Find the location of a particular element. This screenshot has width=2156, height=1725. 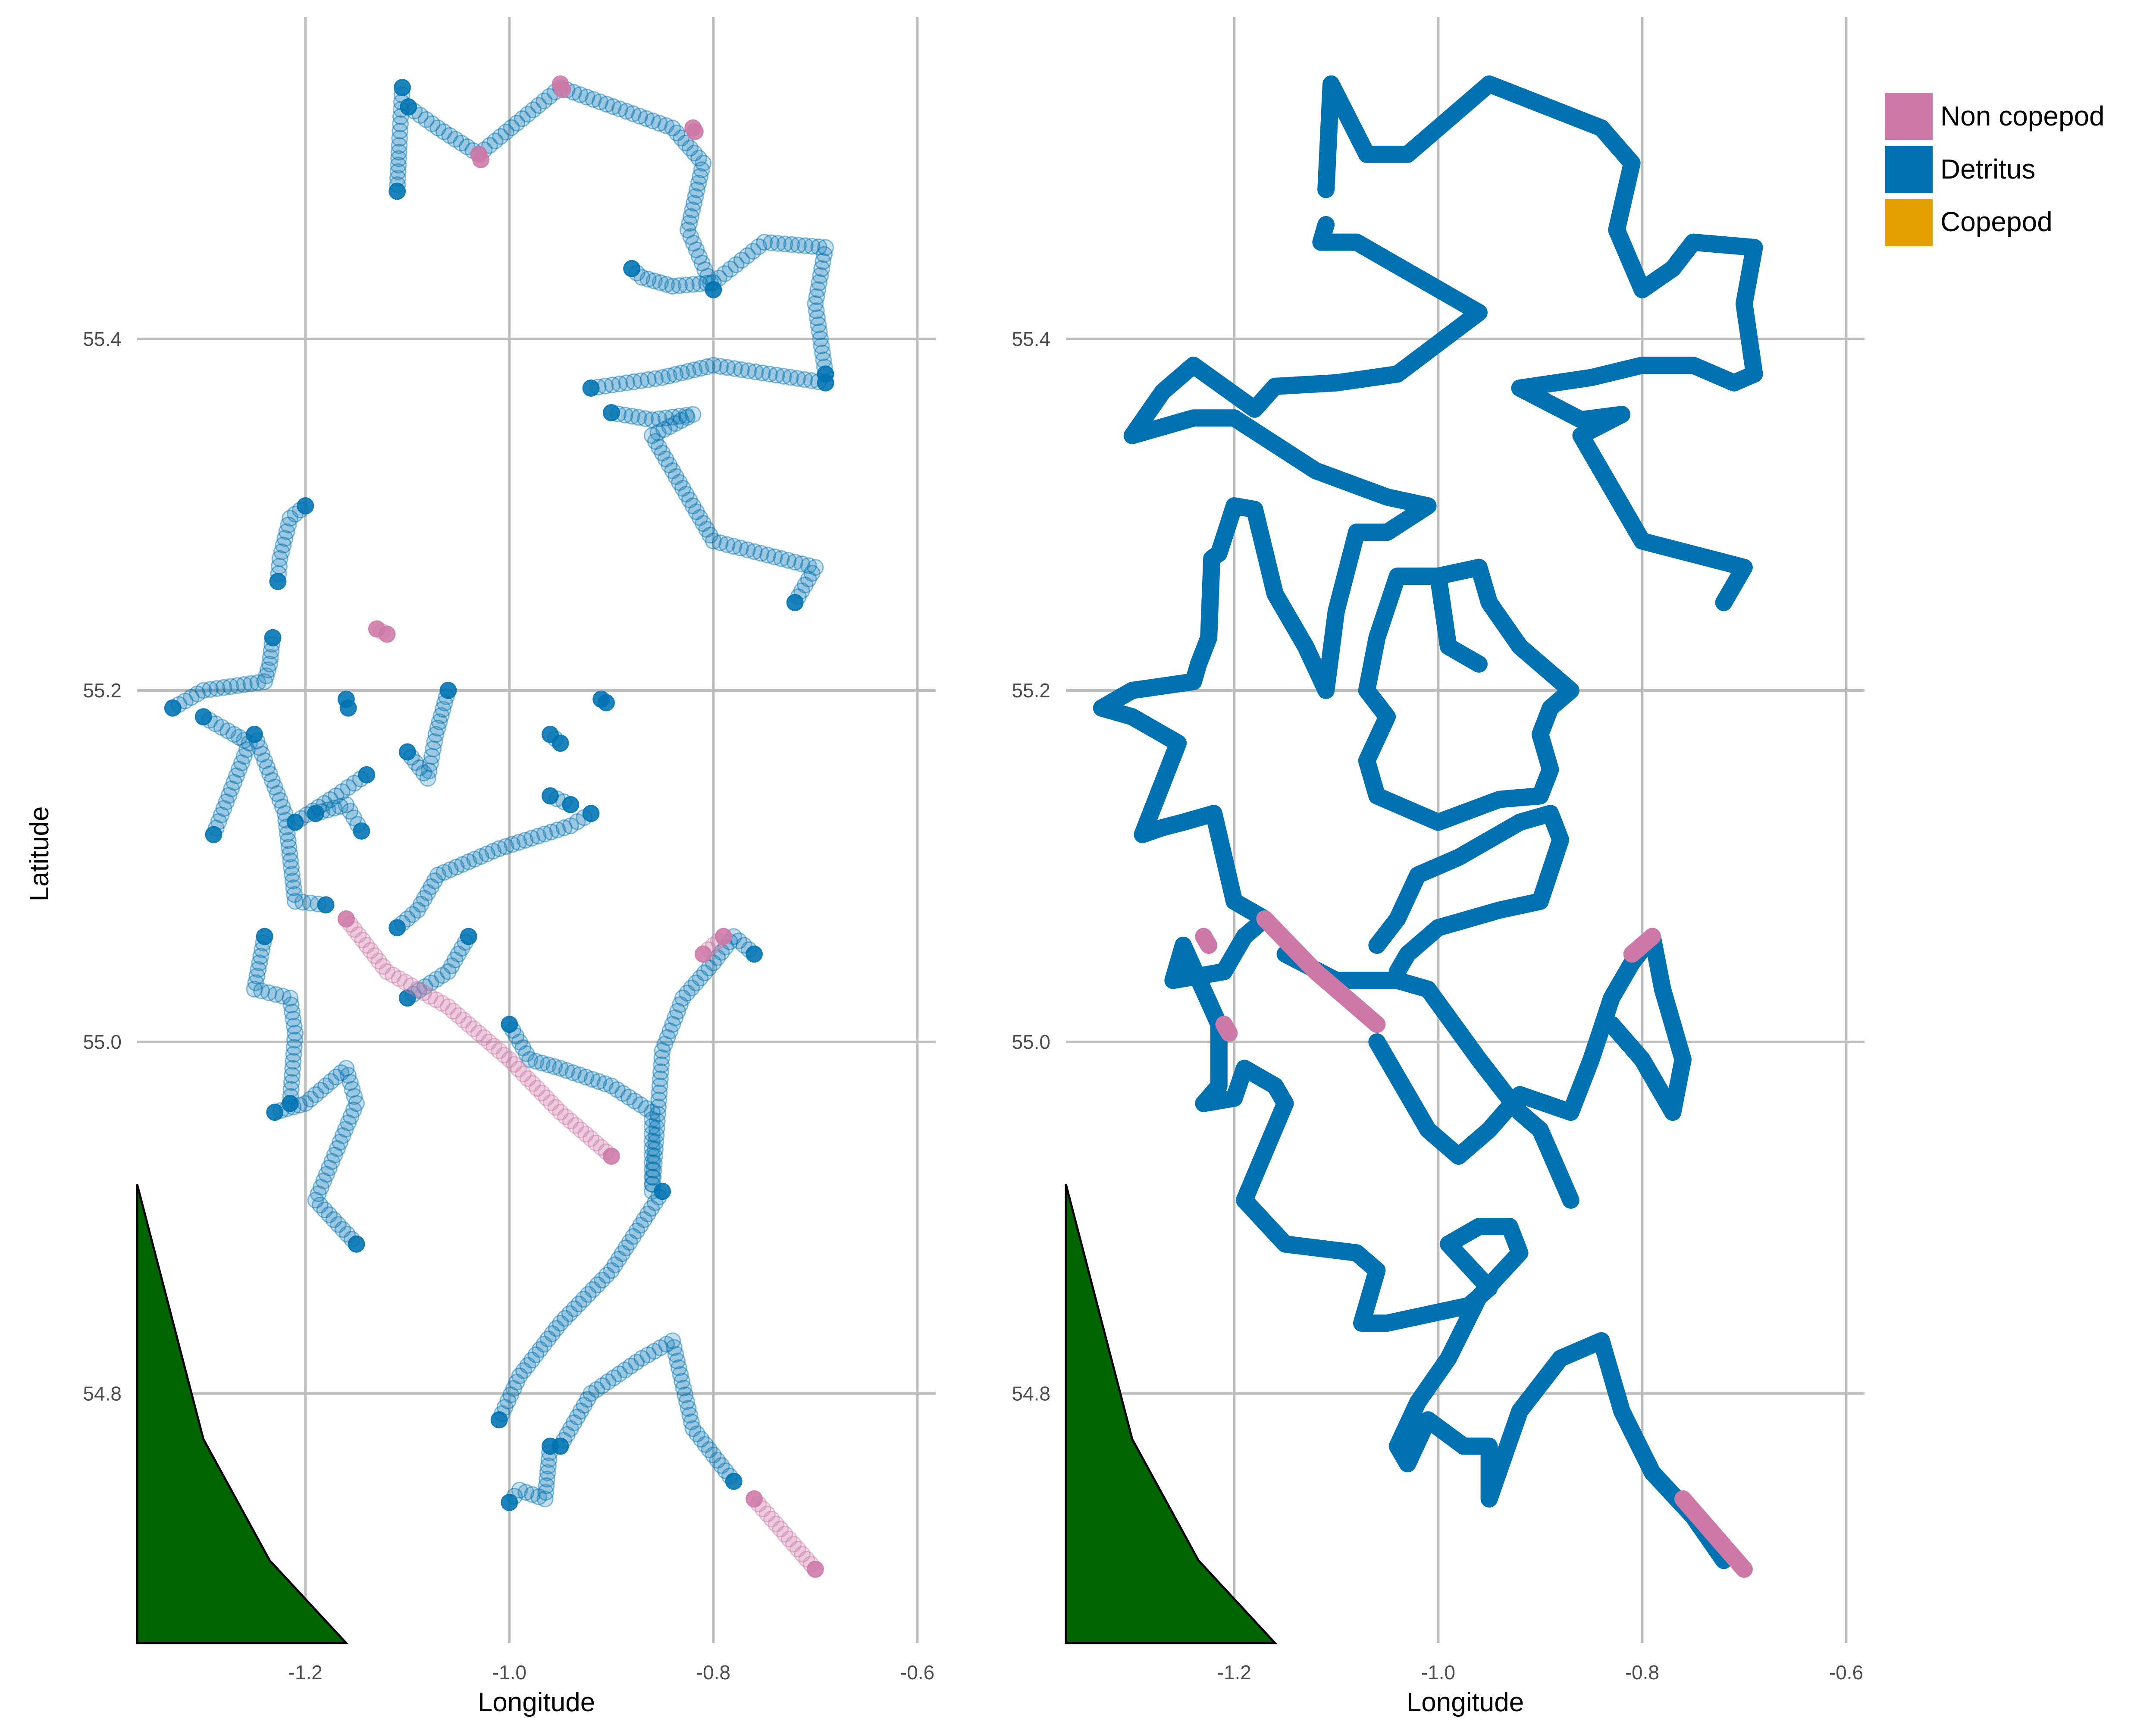

y-tick-label: 54.8 is located at coordinates (1031, 1393).